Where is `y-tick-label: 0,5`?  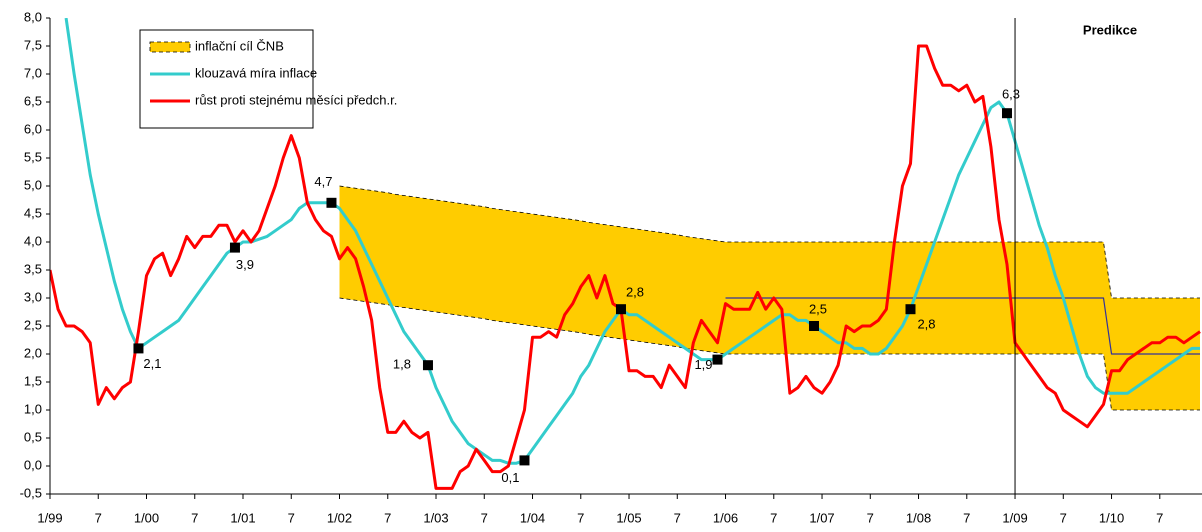
y-tick-label: 0,5 is located at coordinates (33, 436).